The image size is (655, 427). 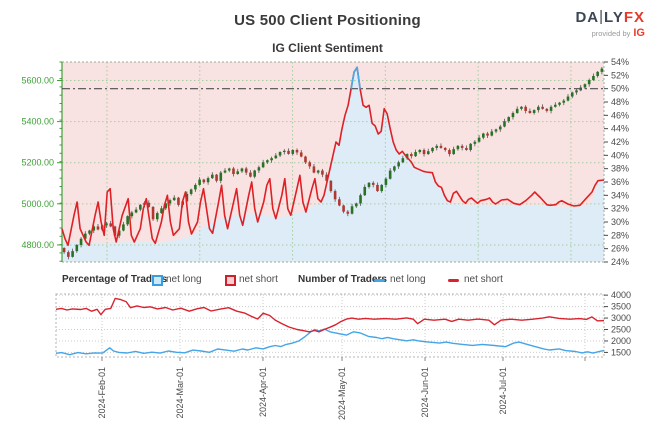 I want to click on pct-axis-label: 36%, so click(x=620, y=182).